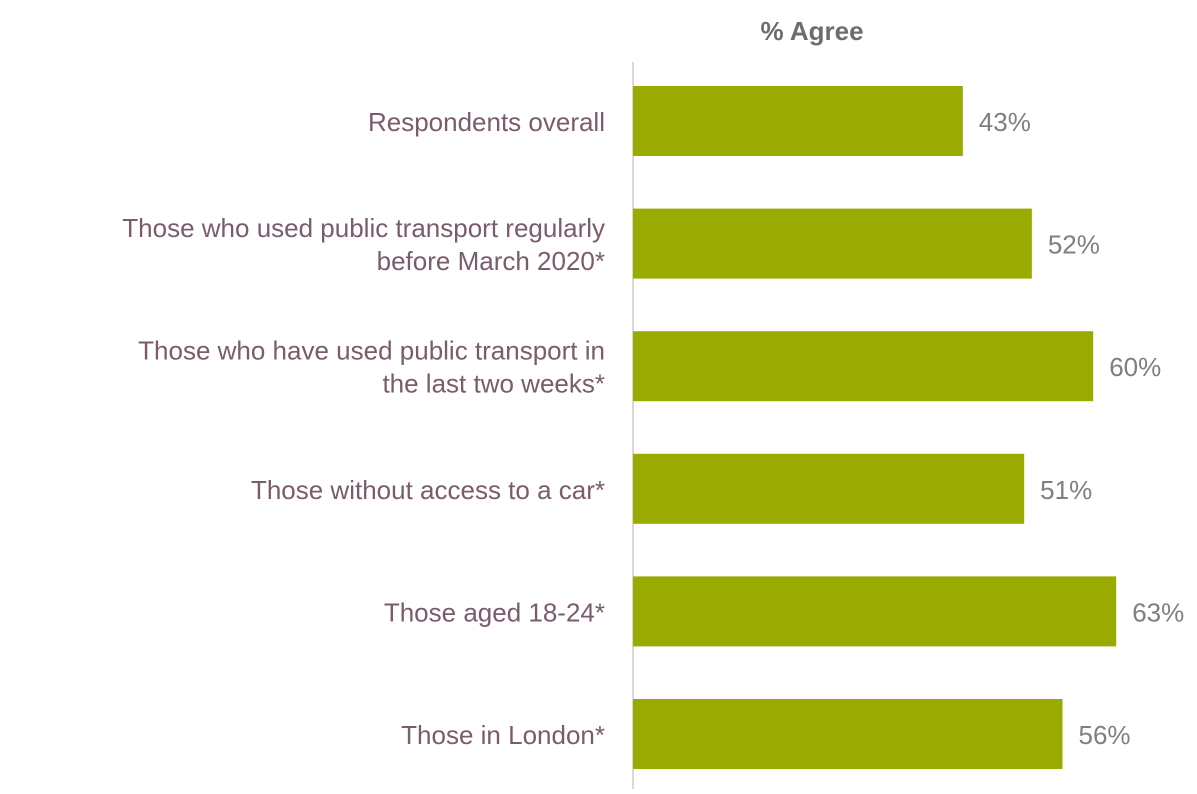  Describe the element at coordinates (811, 31) in the screenshot. I see `chart-title: % Agree` at that location.